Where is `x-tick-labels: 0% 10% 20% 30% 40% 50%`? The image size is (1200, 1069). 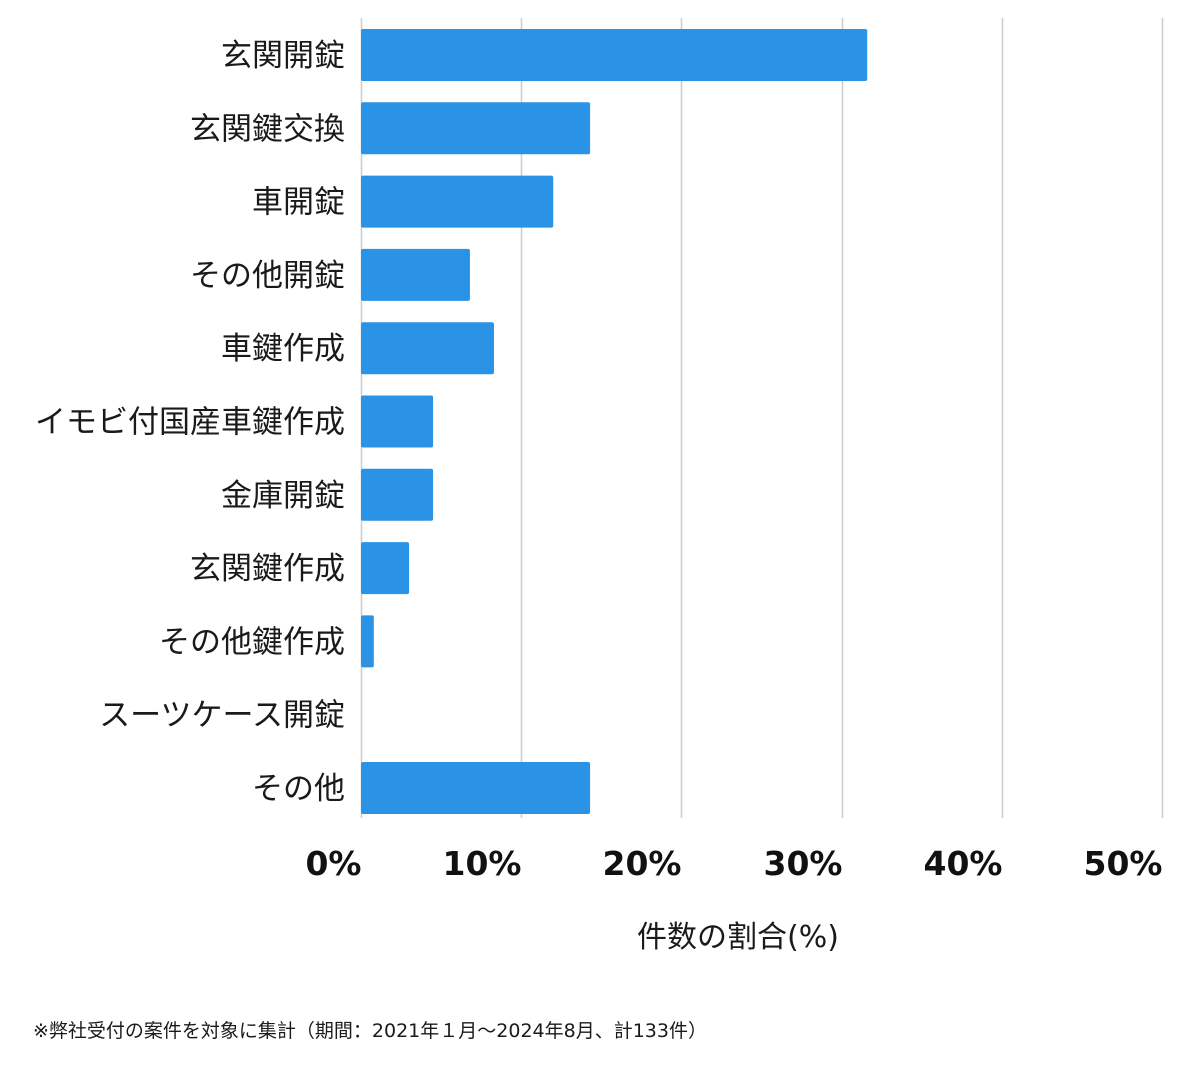 x-tick-labels: 0% 10% 20% 30% 40% 50% is located at coordinates (733, 863).